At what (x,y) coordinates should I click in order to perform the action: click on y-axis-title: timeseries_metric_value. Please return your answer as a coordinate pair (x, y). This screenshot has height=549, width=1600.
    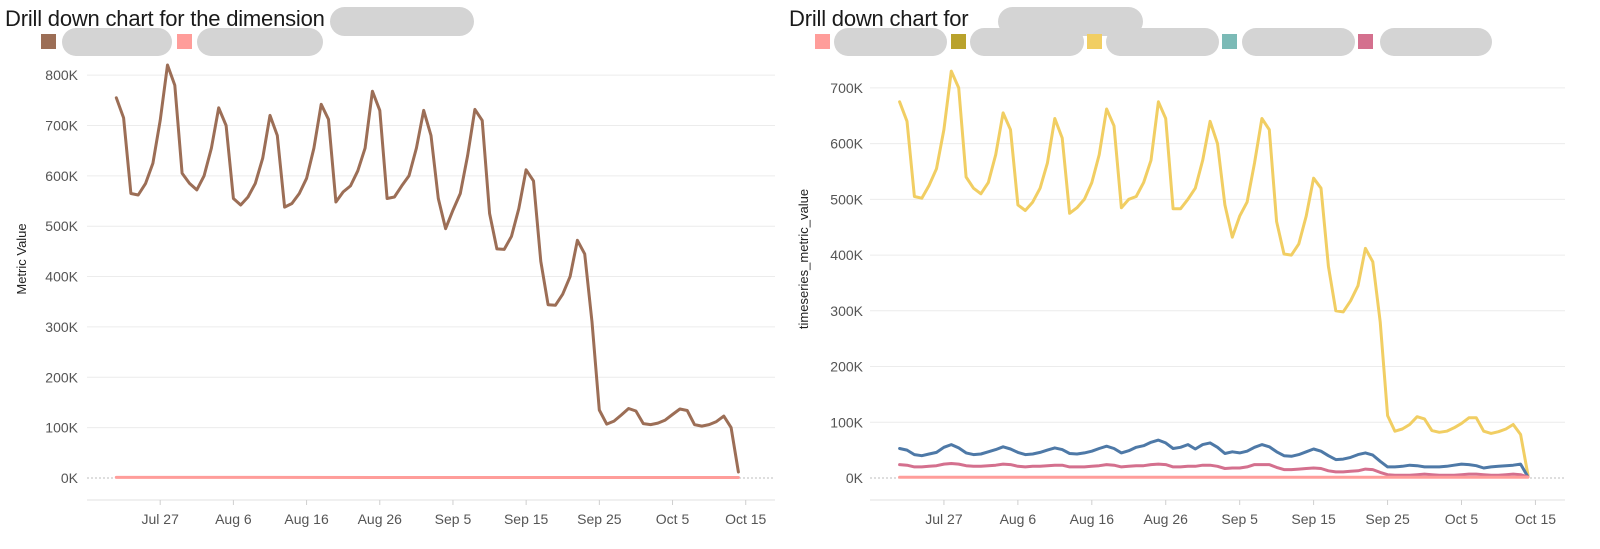
    Looking at the image, I should click on (803, 259).